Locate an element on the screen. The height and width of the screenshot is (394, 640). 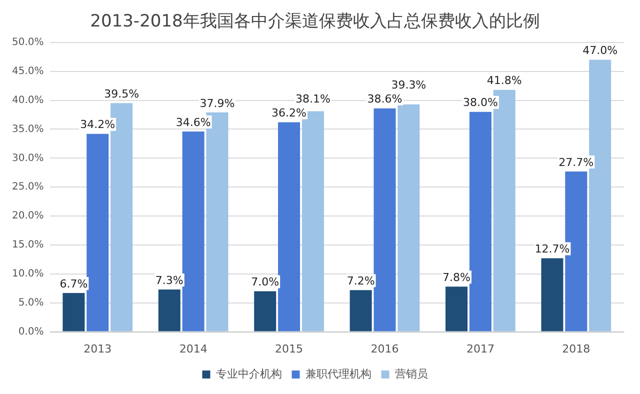
y-tick-label: 20.0% is located at coordinates (28, 216).